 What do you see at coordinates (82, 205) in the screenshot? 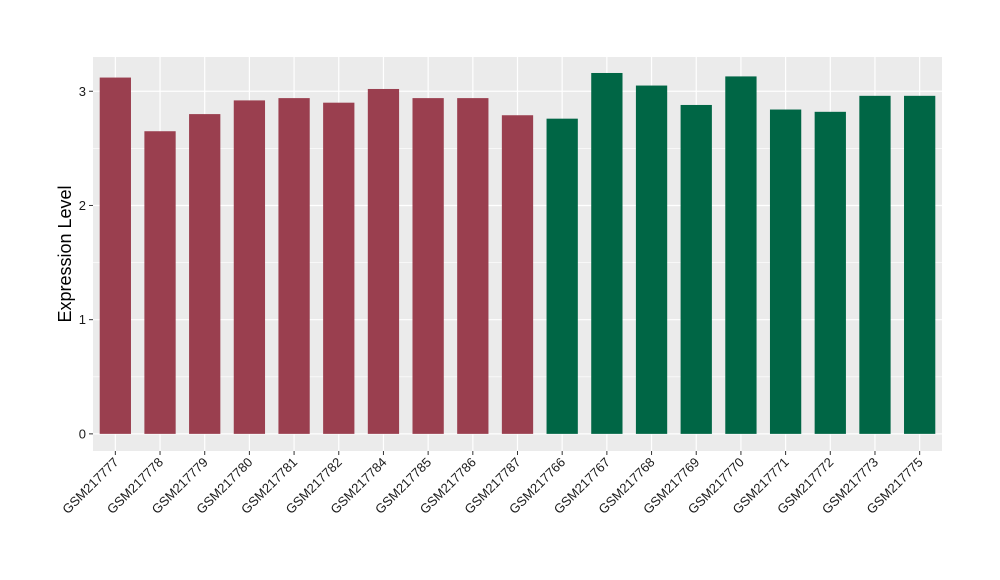
I see `y-tick-label: 2` at bounding box center [82, 205].